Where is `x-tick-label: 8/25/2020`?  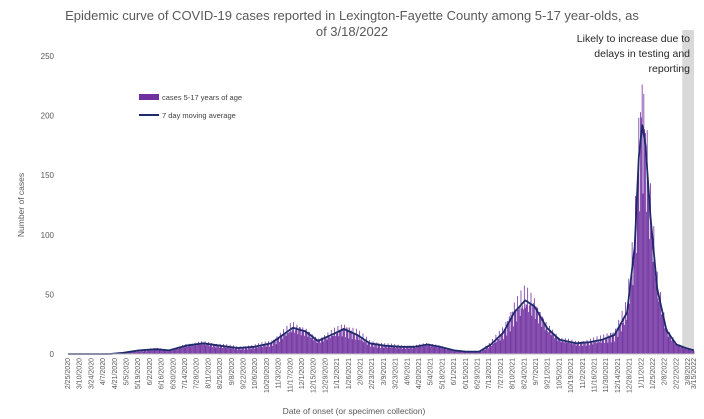 x-tick-label: 8/25/2020 is located at coordinates (220, 373).